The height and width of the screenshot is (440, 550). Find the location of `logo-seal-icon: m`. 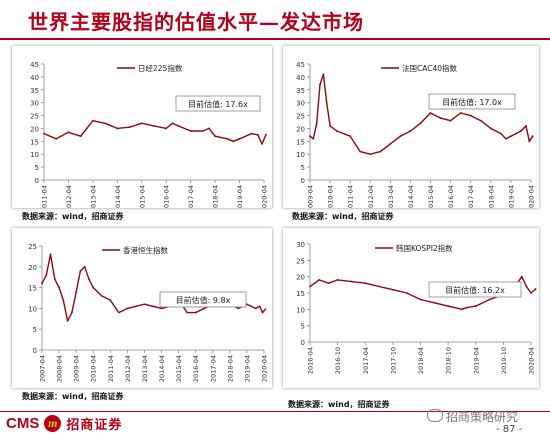

logo-seal-icon: m is located at coordinates (53, 423).